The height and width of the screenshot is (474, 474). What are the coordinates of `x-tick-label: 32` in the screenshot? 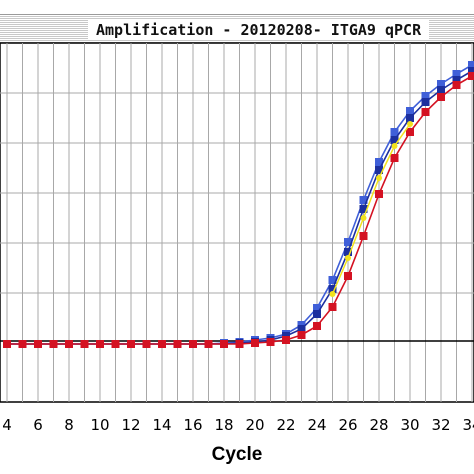 It's located at (440, 425).